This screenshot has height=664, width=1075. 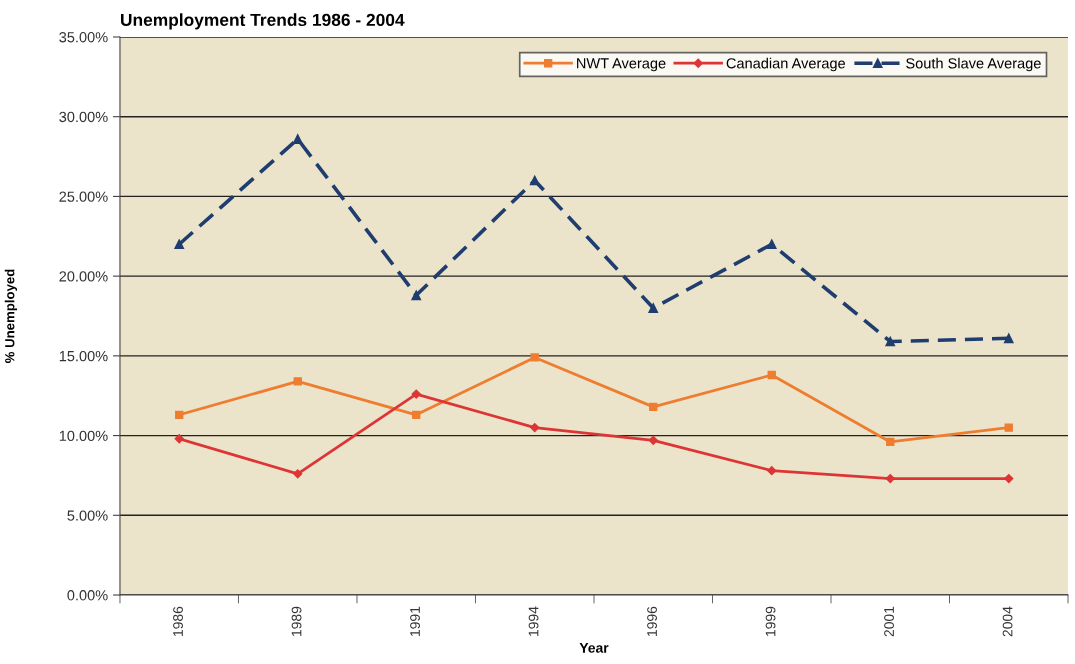 I want to click on chart-title: Unemployment Trends 1986 - 2004, so click(x=263, y=21).